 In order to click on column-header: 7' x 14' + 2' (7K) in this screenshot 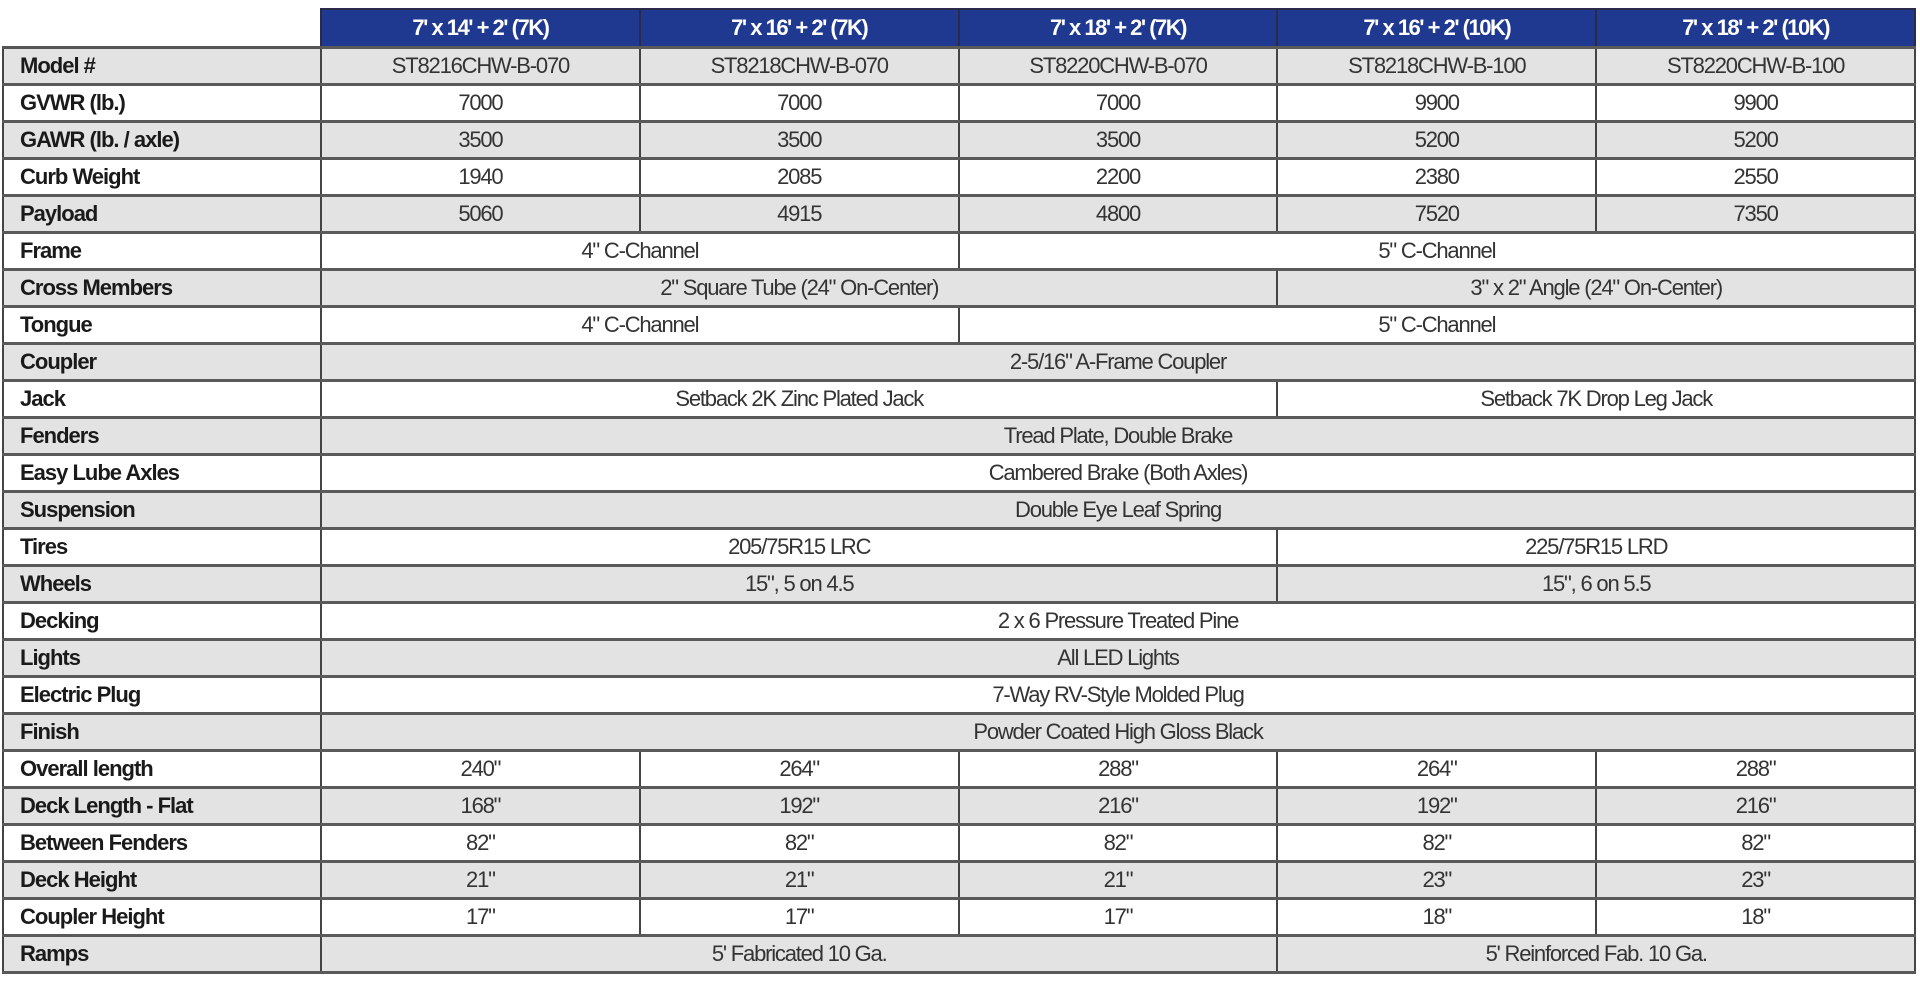, I will do `click(480, 28)`.